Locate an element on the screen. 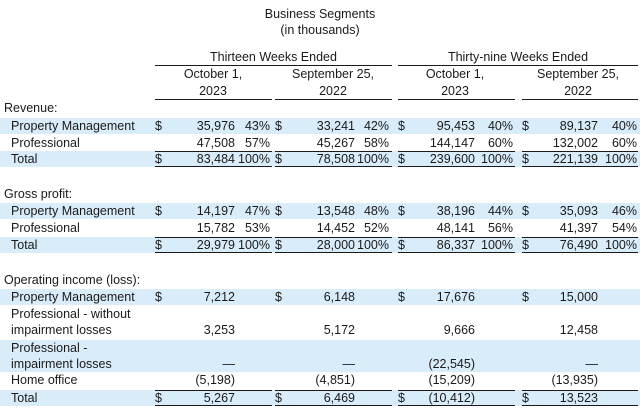 The width and height of the screenshot is (640, 410). amount-value: (10,412) is located at coordinates (451, 398).